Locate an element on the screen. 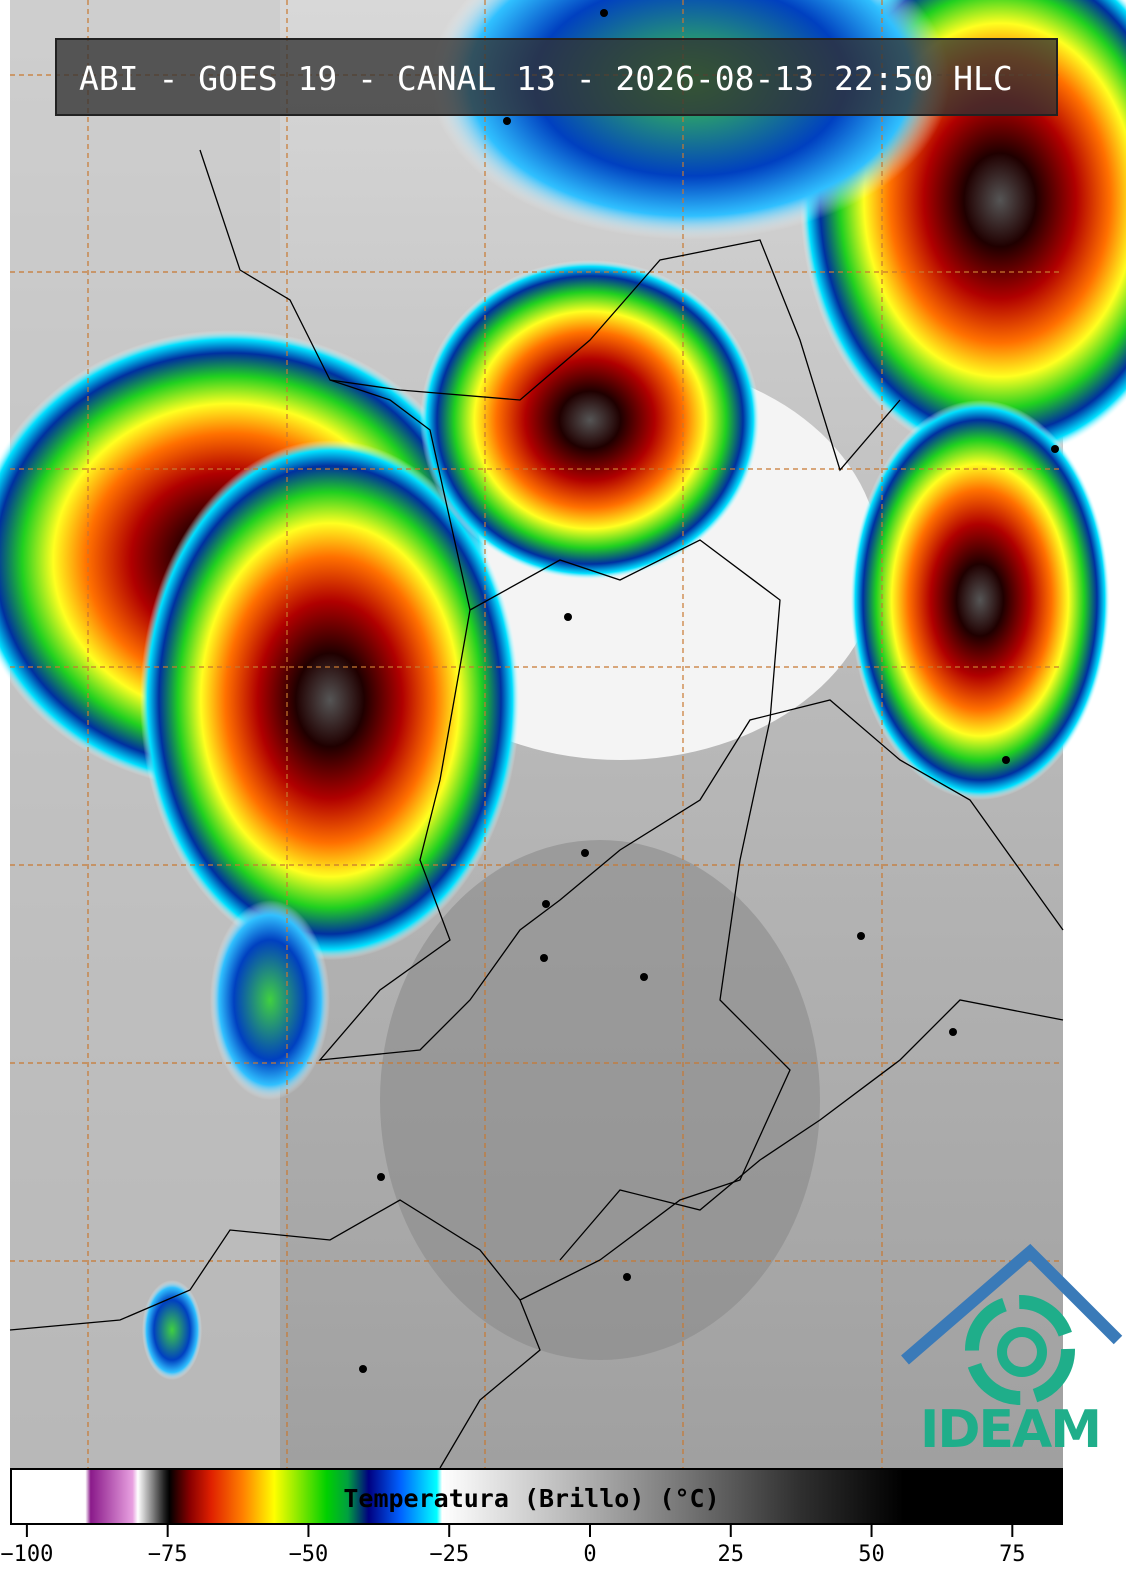 Image resolution: width=1126 pixels, height=1577 pixels. tick-label: 50 is located at coordinates (871, 1554).